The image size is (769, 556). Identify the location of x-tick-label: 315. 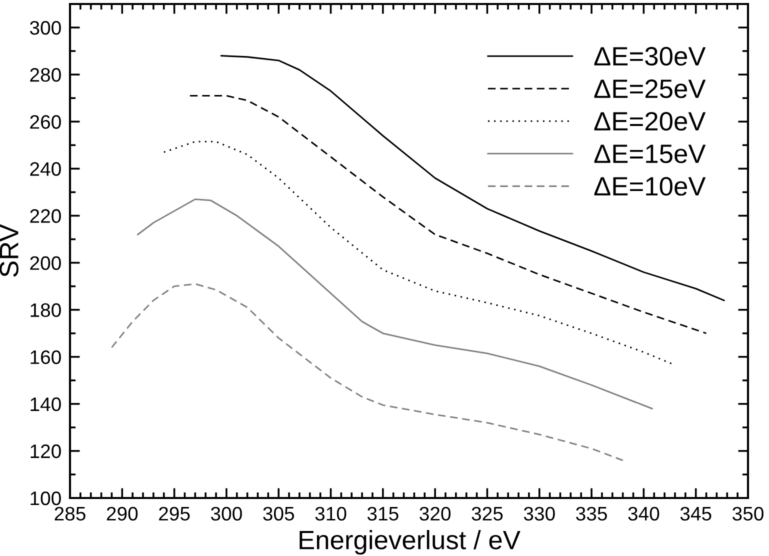
(382, 513).